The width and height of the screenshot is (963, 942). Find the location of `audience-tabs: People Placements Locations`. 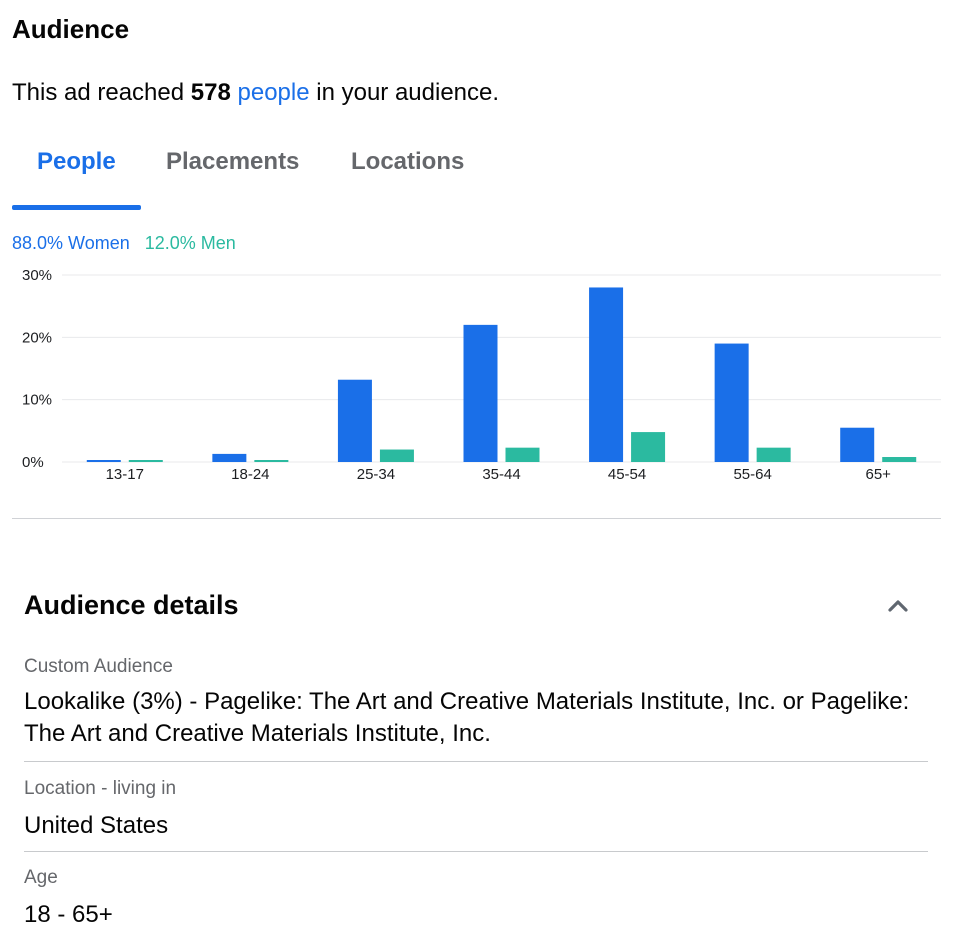

audience-tabs: People Placements Locations is located at coordinates (477, 176).